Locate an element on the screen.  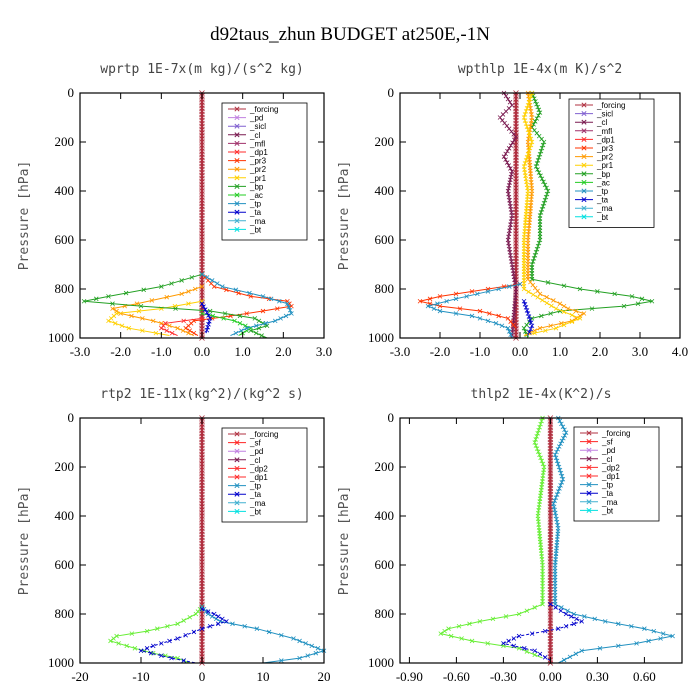
legend-entry: _mfl is located at coordinates (604, 131).